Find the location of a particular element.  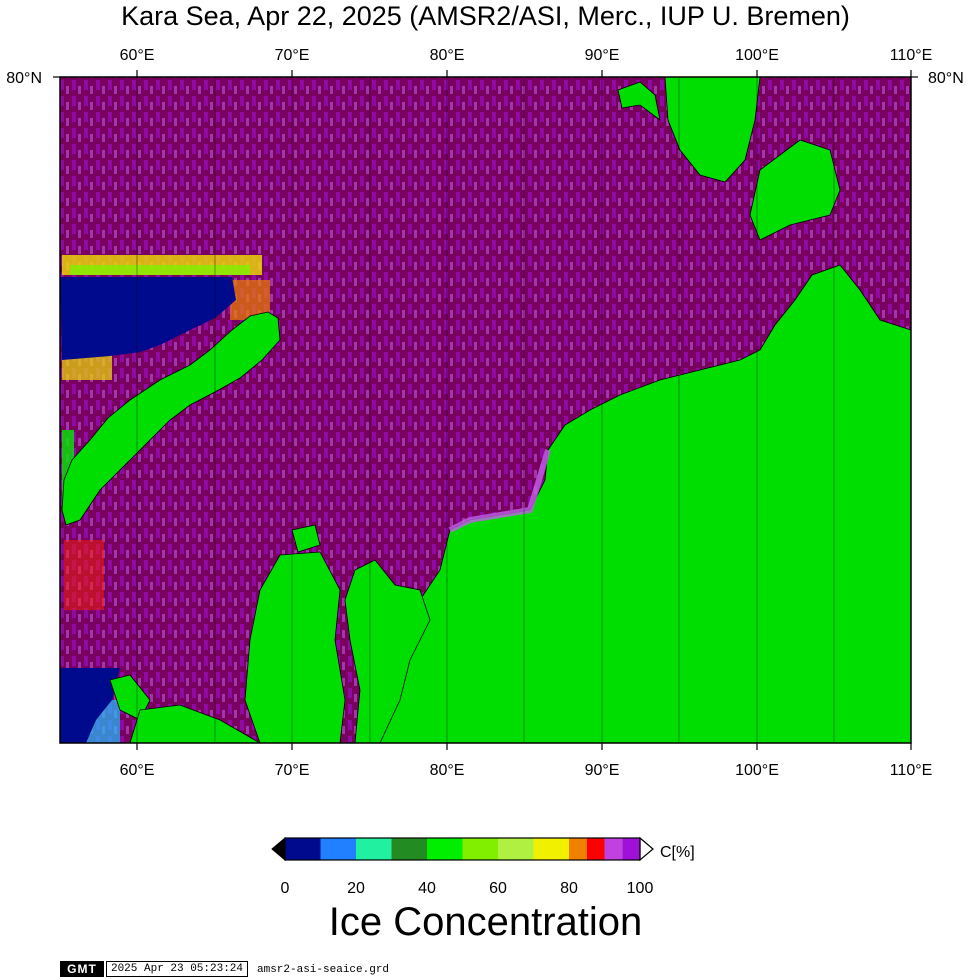

lon-label-bottom: 100°E is located at coordinates (757, 770).